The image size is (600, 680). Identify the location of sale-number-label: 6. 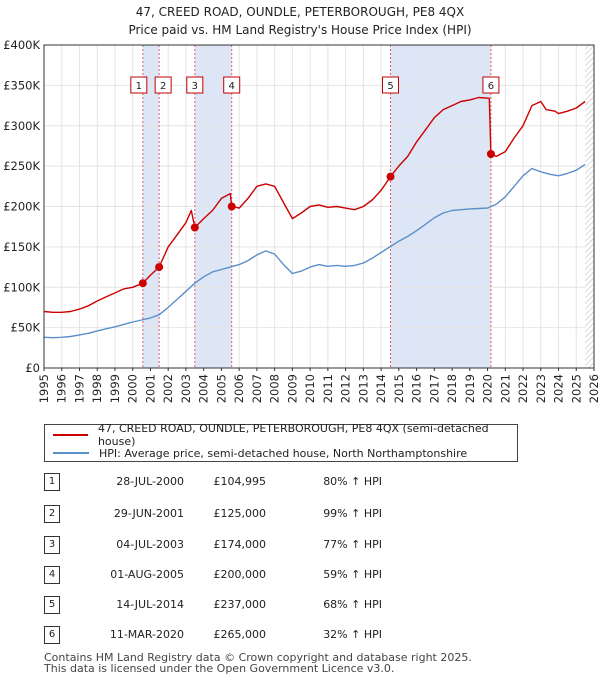
(491, 86).